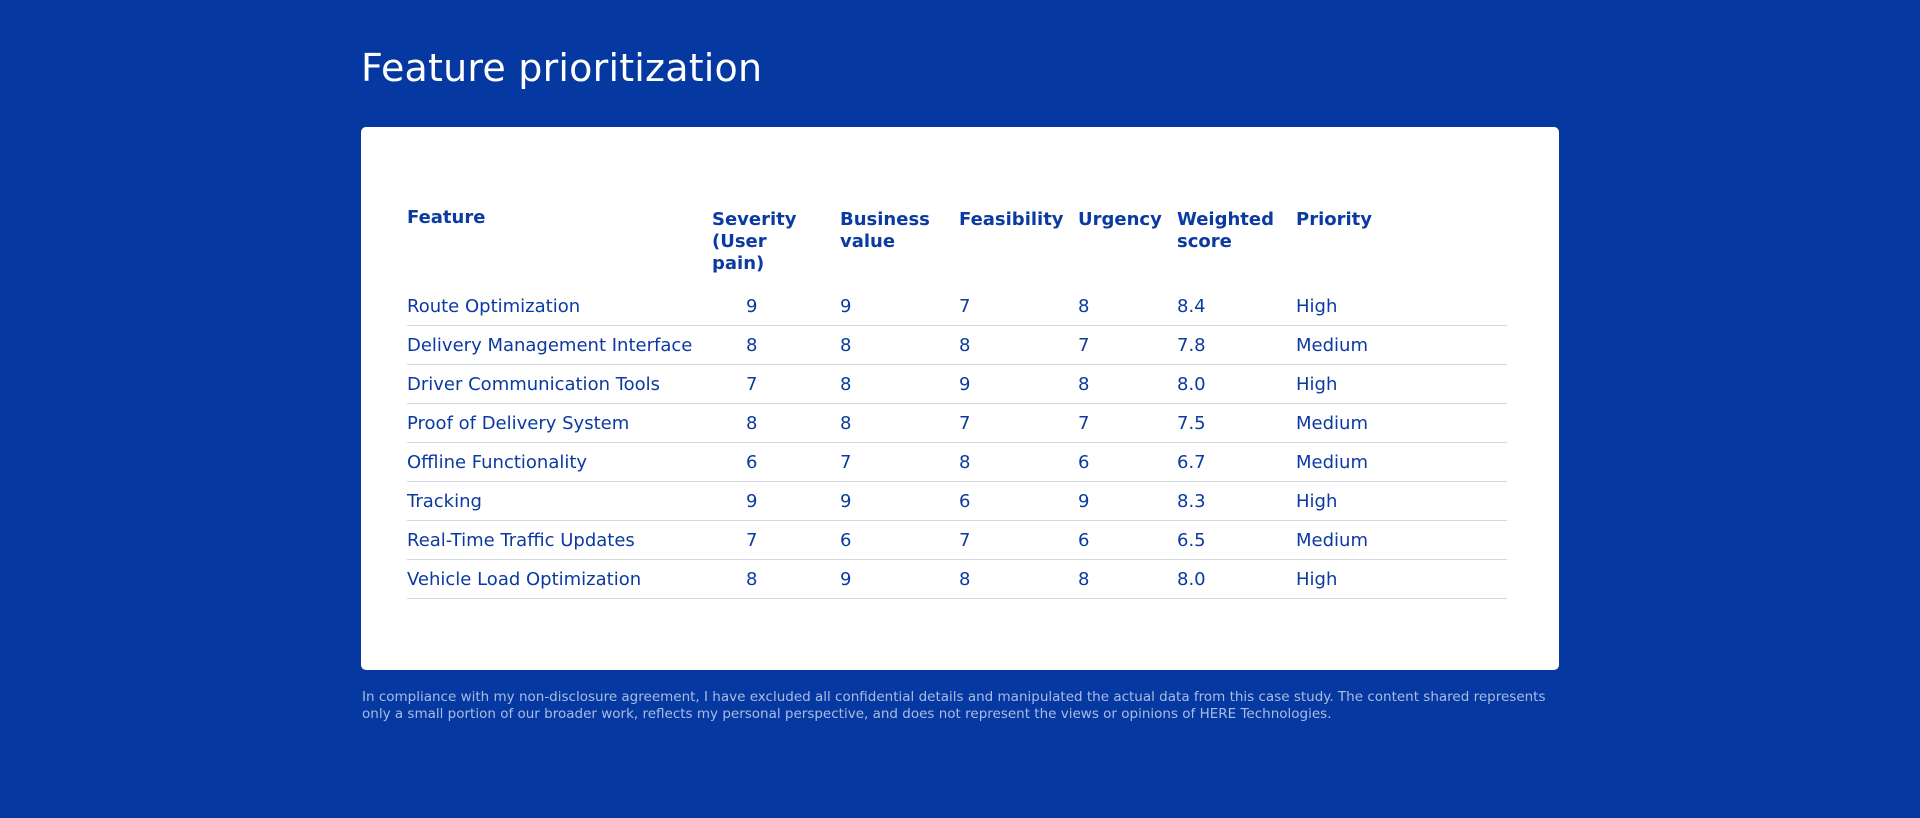 This screenshot has height=818, width=1920. I want to click on header-business-value: Business value, so click(899, 247).